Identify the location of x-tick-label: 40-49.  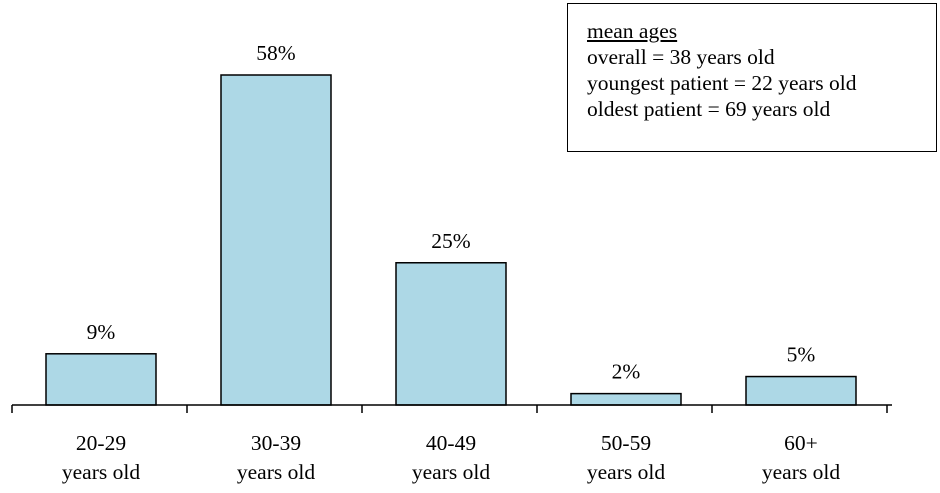
(451, 443).